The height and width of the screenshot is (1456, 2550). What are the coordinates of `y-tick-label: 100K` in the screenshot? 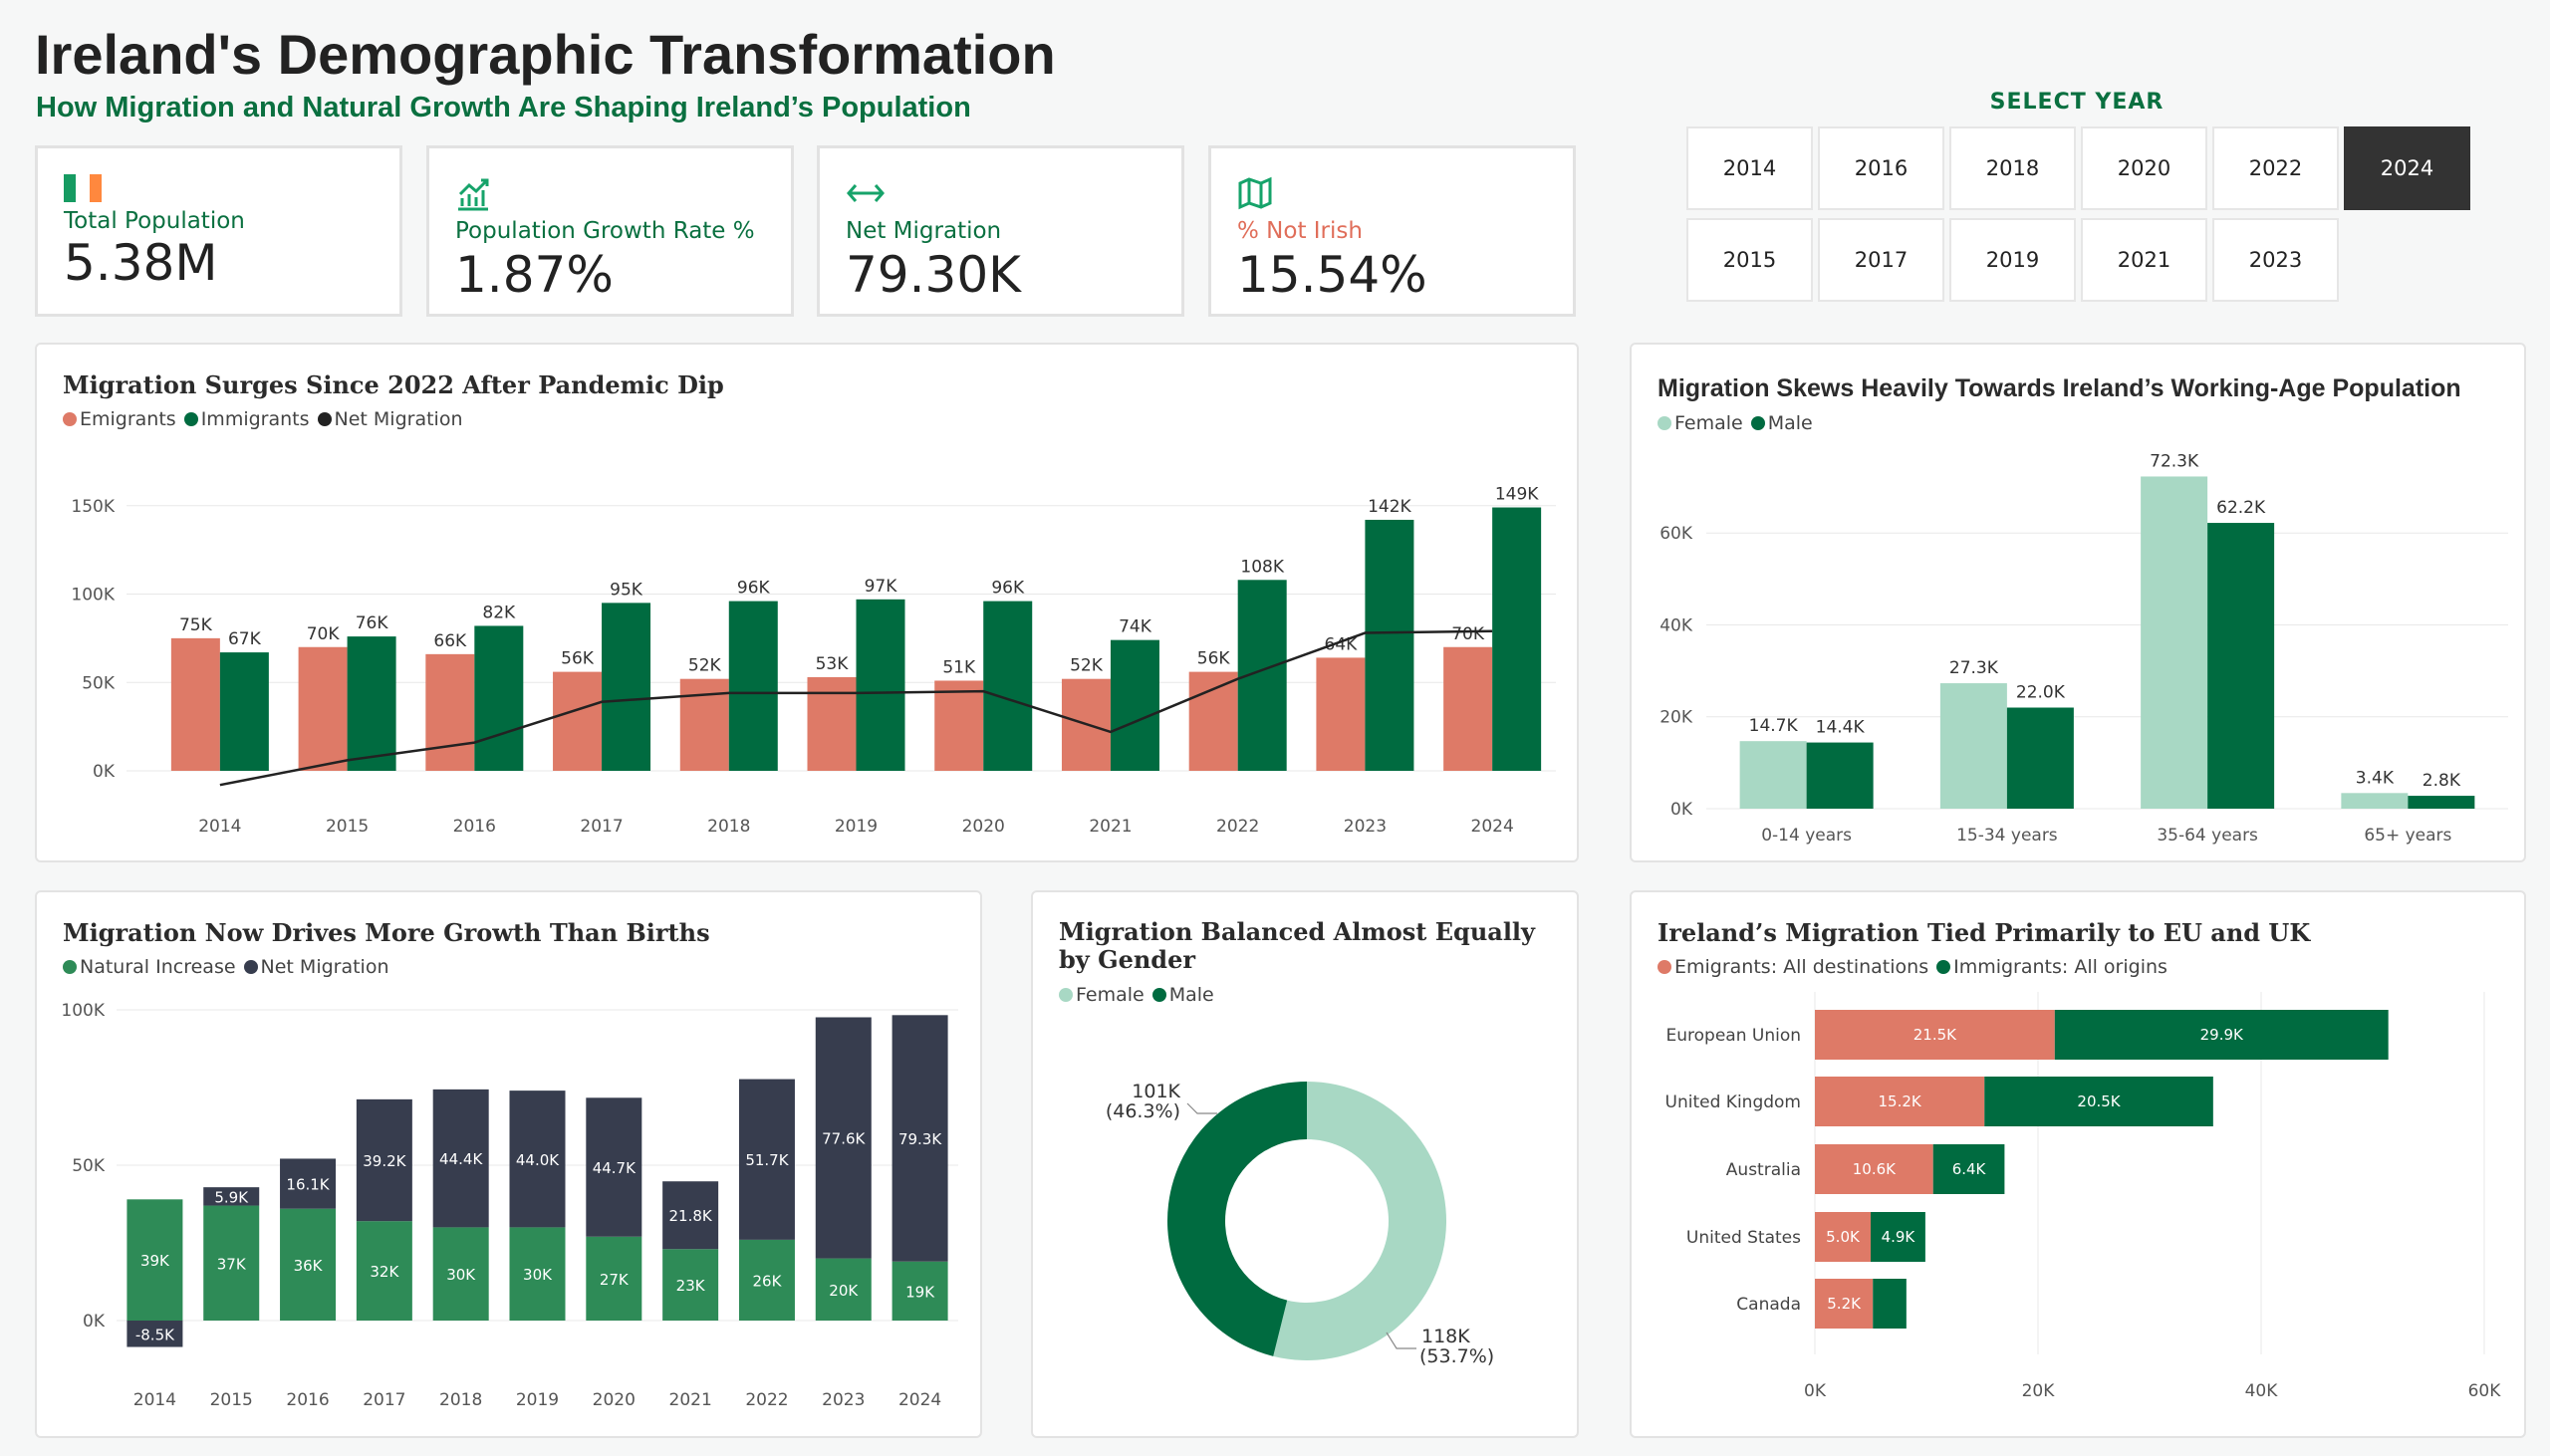 It's located at (83, 1011).